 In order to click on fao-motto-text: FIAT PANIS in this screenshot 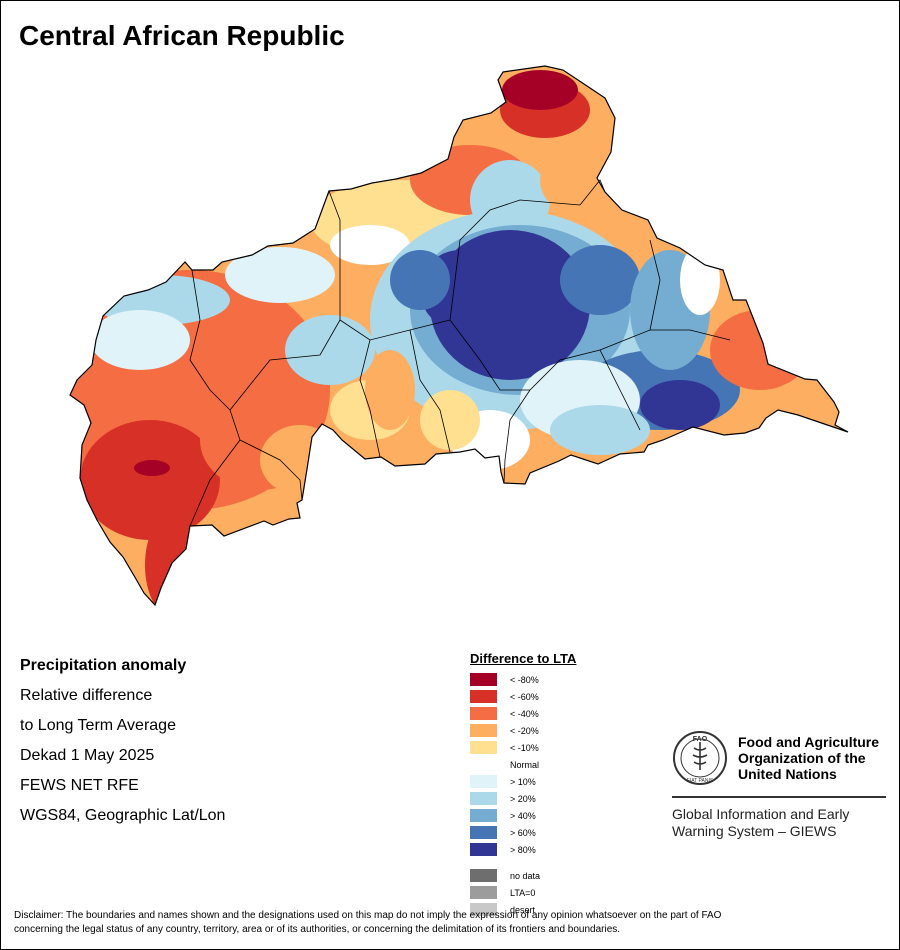, I will do `click(700, 781)`.